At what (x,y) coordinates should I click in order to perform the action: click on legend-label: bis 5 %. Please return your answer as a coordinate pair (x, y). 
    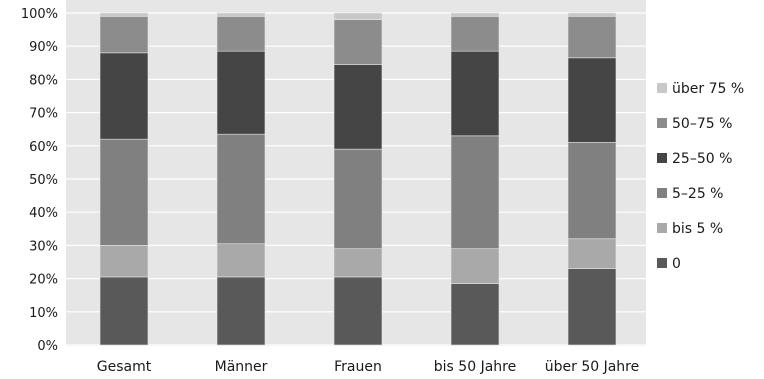
    Looking at the image, I should click on (697, 229).